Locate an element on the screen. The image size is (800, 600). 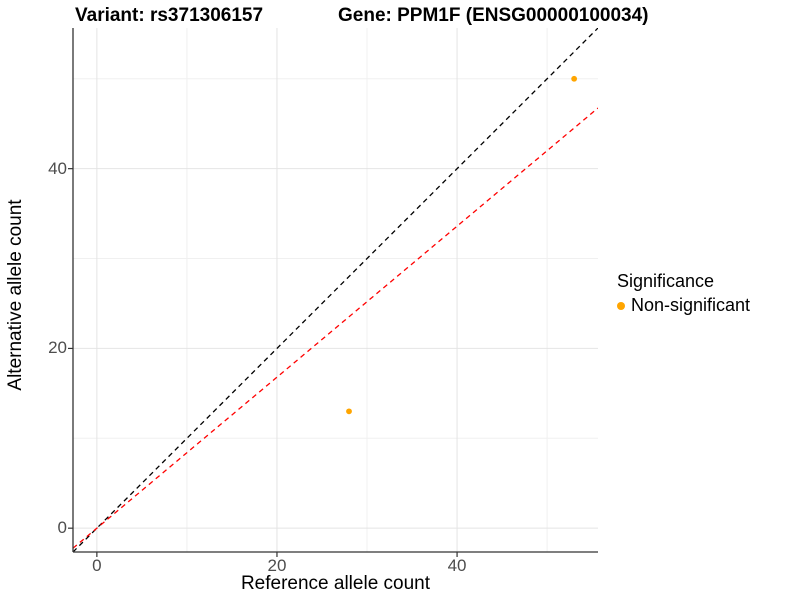
x-tick-label: 20 is located at coordinates (277, 565).